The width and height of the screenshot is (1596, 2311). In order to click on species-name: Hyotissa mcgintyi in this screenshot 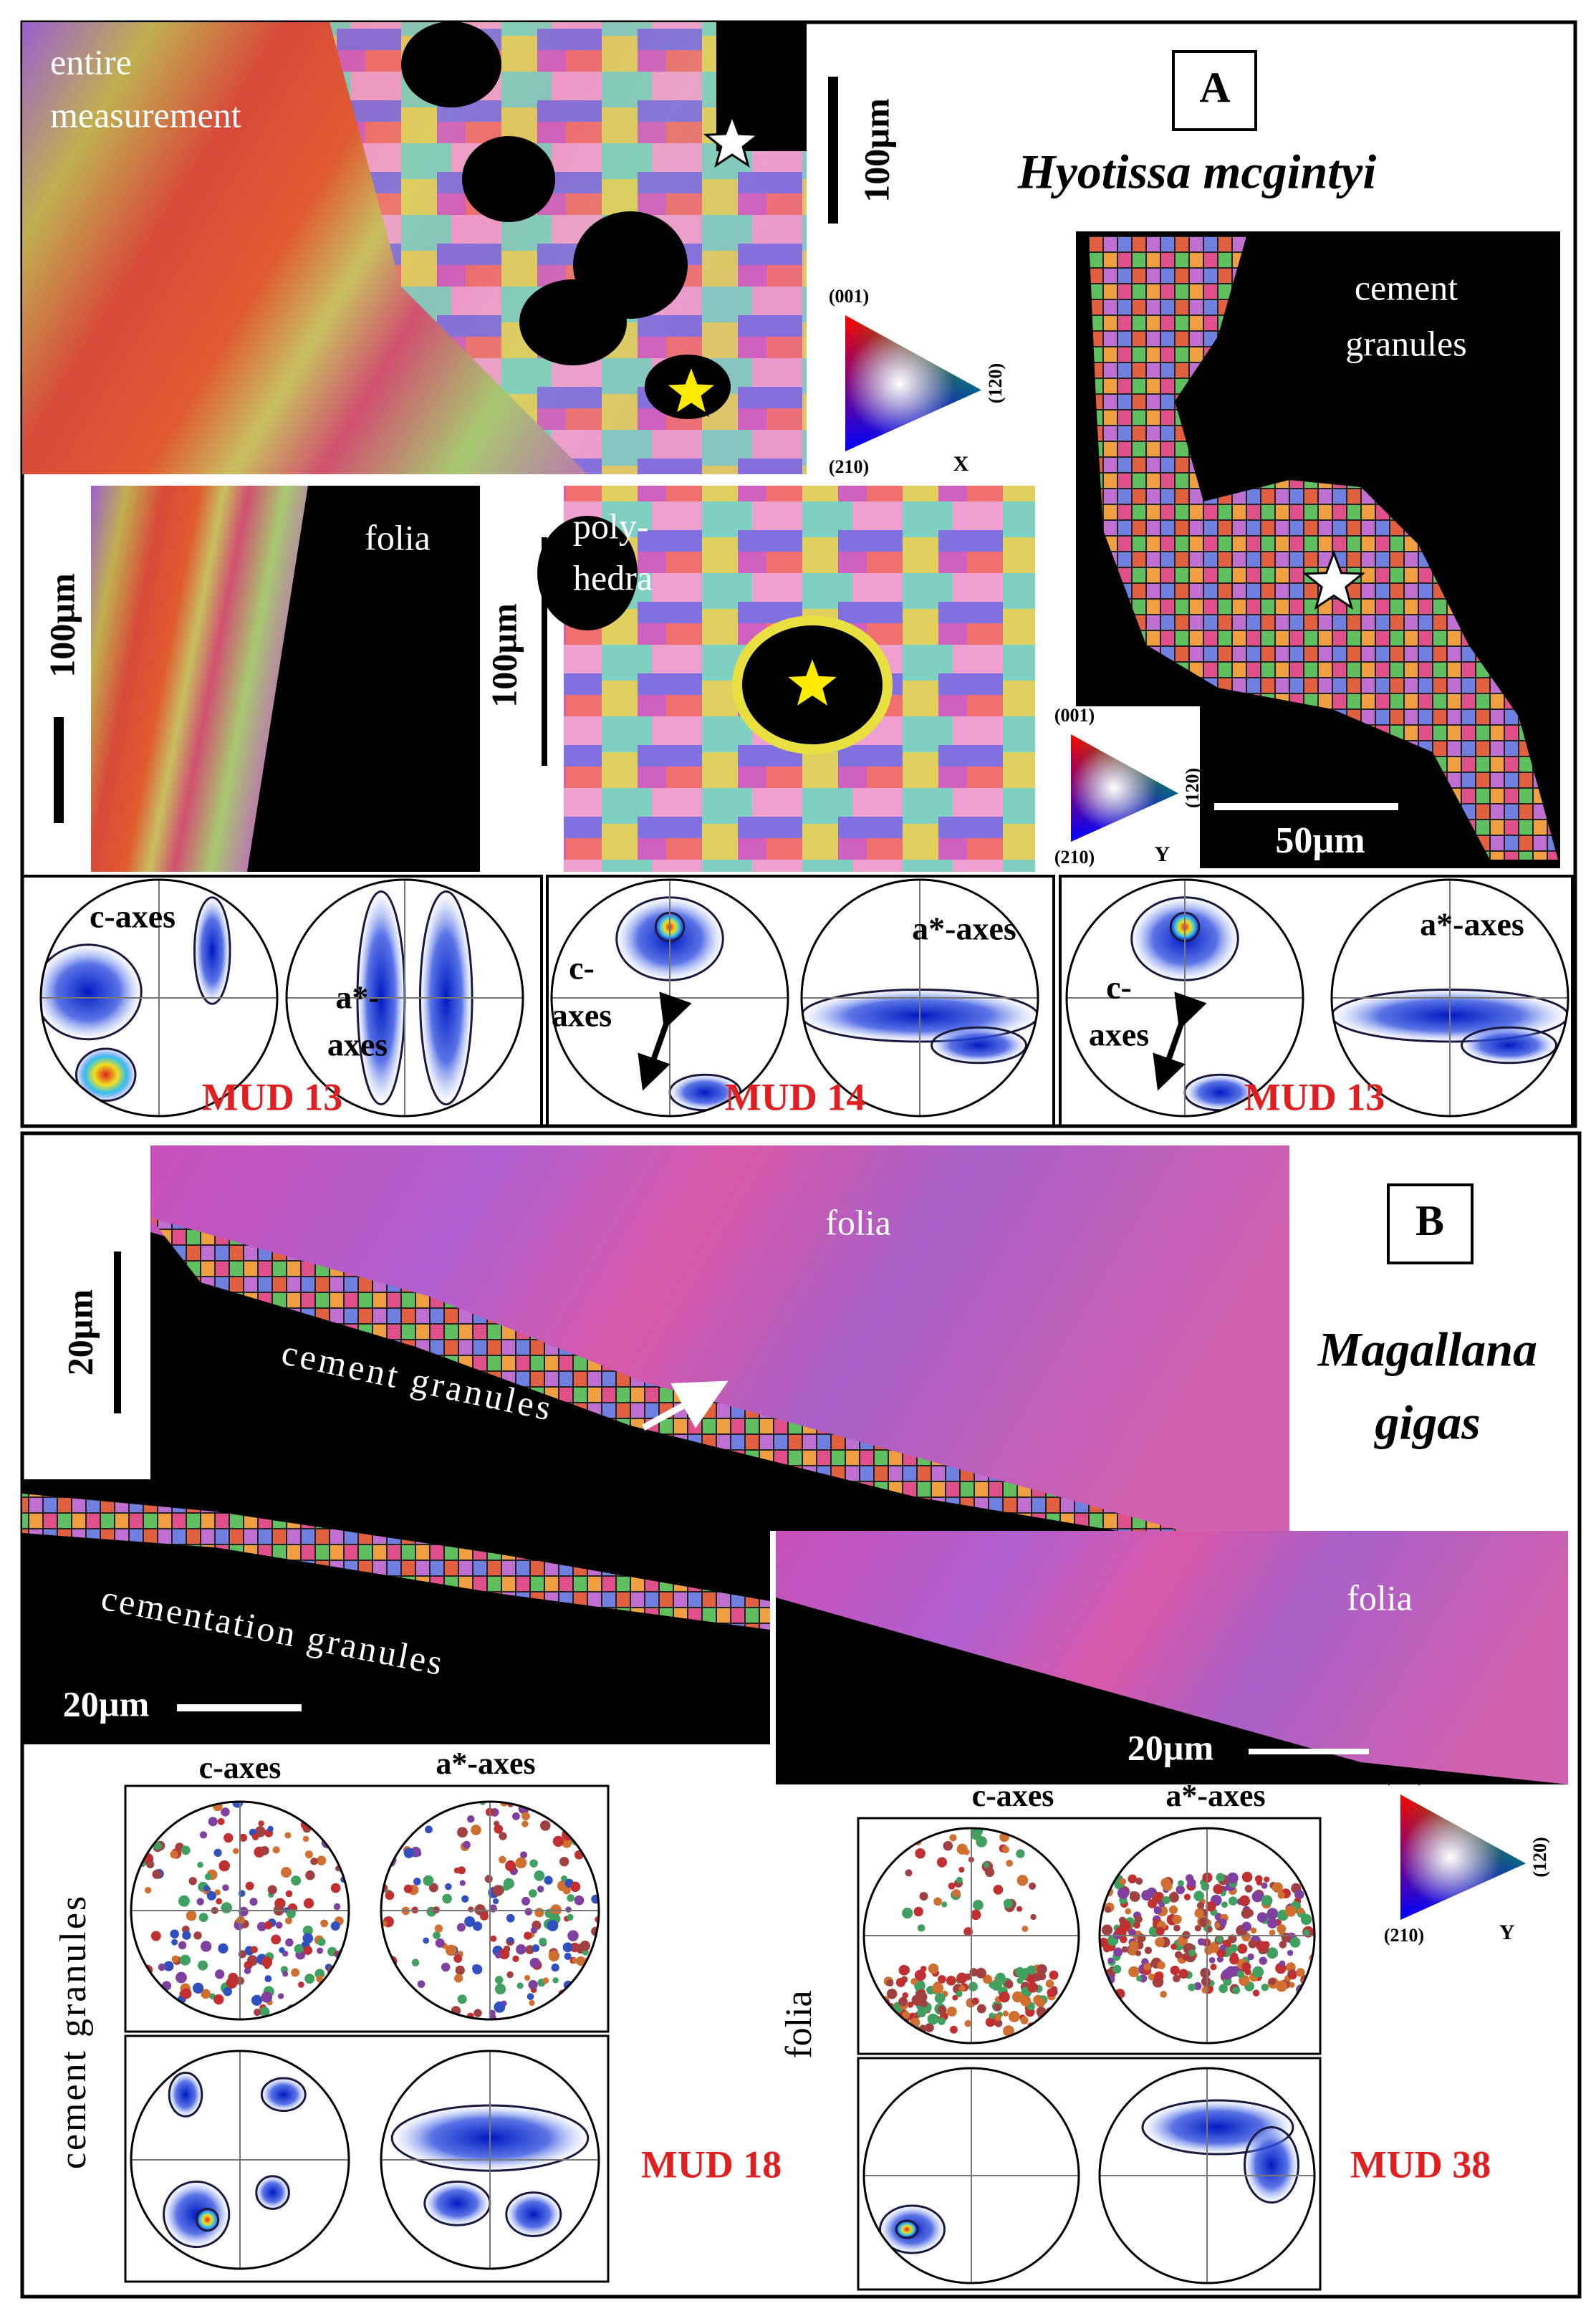, I will do `click(1197, 172)`.